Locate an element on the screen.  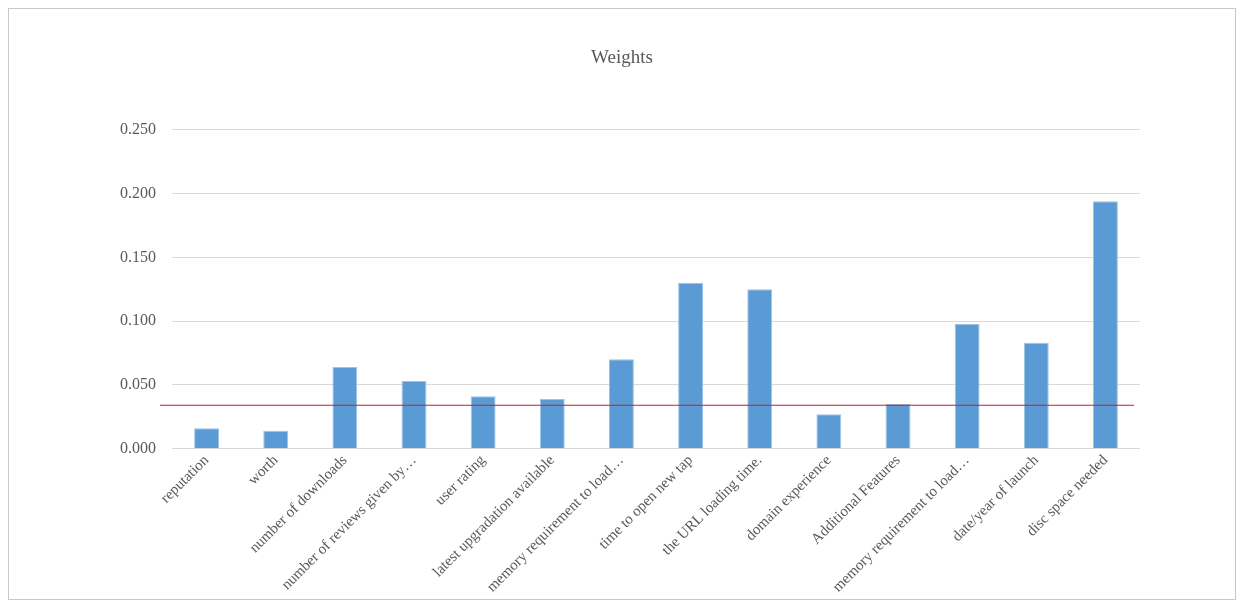
y-tick-label: 0.100 is located at coordinates (138, 320).